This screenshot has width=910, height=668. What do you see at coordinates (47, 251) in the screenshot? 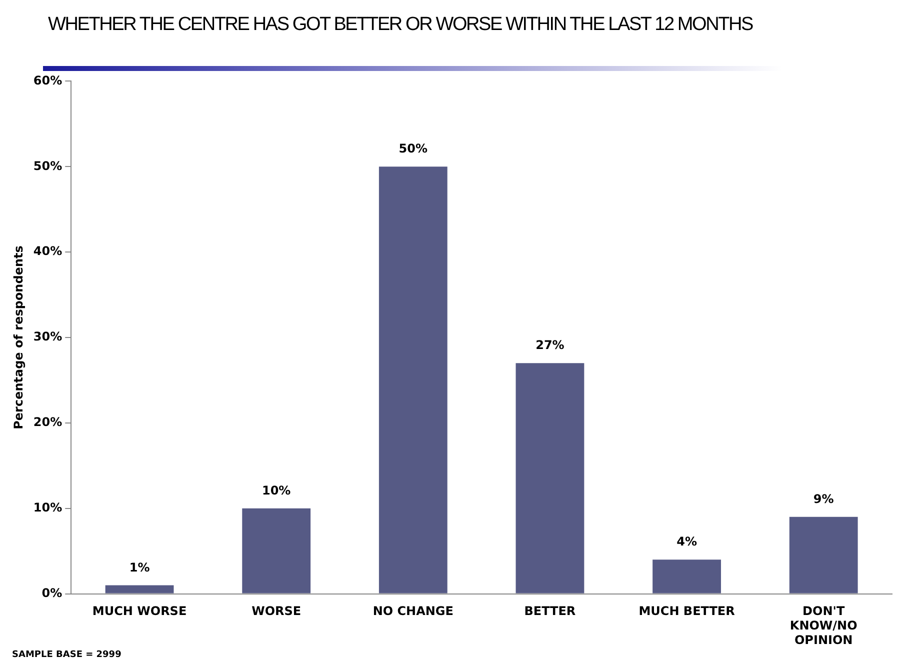
I see `y-tick-label: 40%` at bounding box center [47, 251].